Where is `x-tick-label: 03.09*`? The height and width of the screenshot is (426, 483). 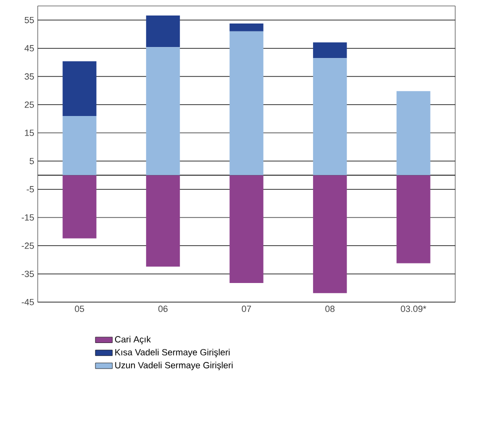
x-tick-label: 03.09* is located at coordinates (413, 308).